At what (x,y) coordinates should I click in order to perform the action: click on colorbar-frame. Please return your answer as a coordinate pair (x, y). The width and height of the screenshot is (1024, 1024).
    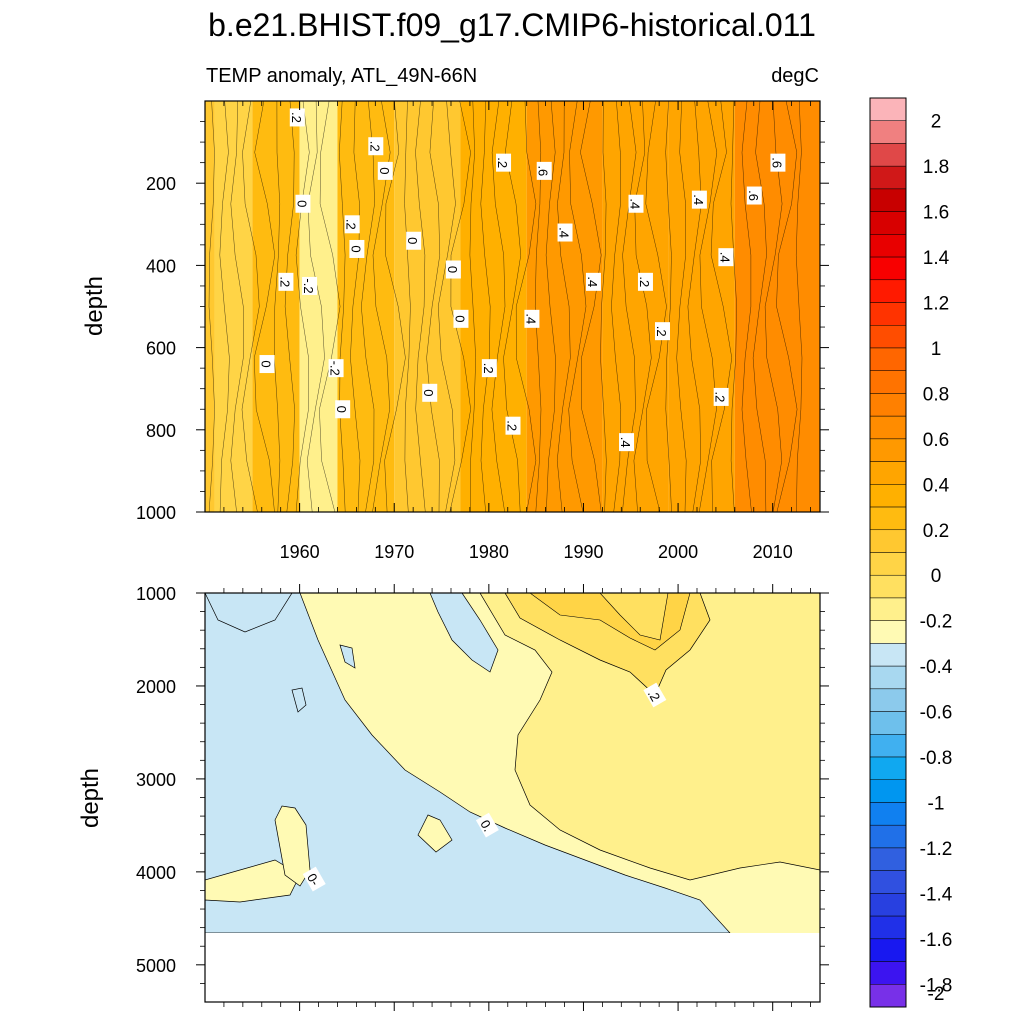
    Looking at the image, I should click on (888, 552).